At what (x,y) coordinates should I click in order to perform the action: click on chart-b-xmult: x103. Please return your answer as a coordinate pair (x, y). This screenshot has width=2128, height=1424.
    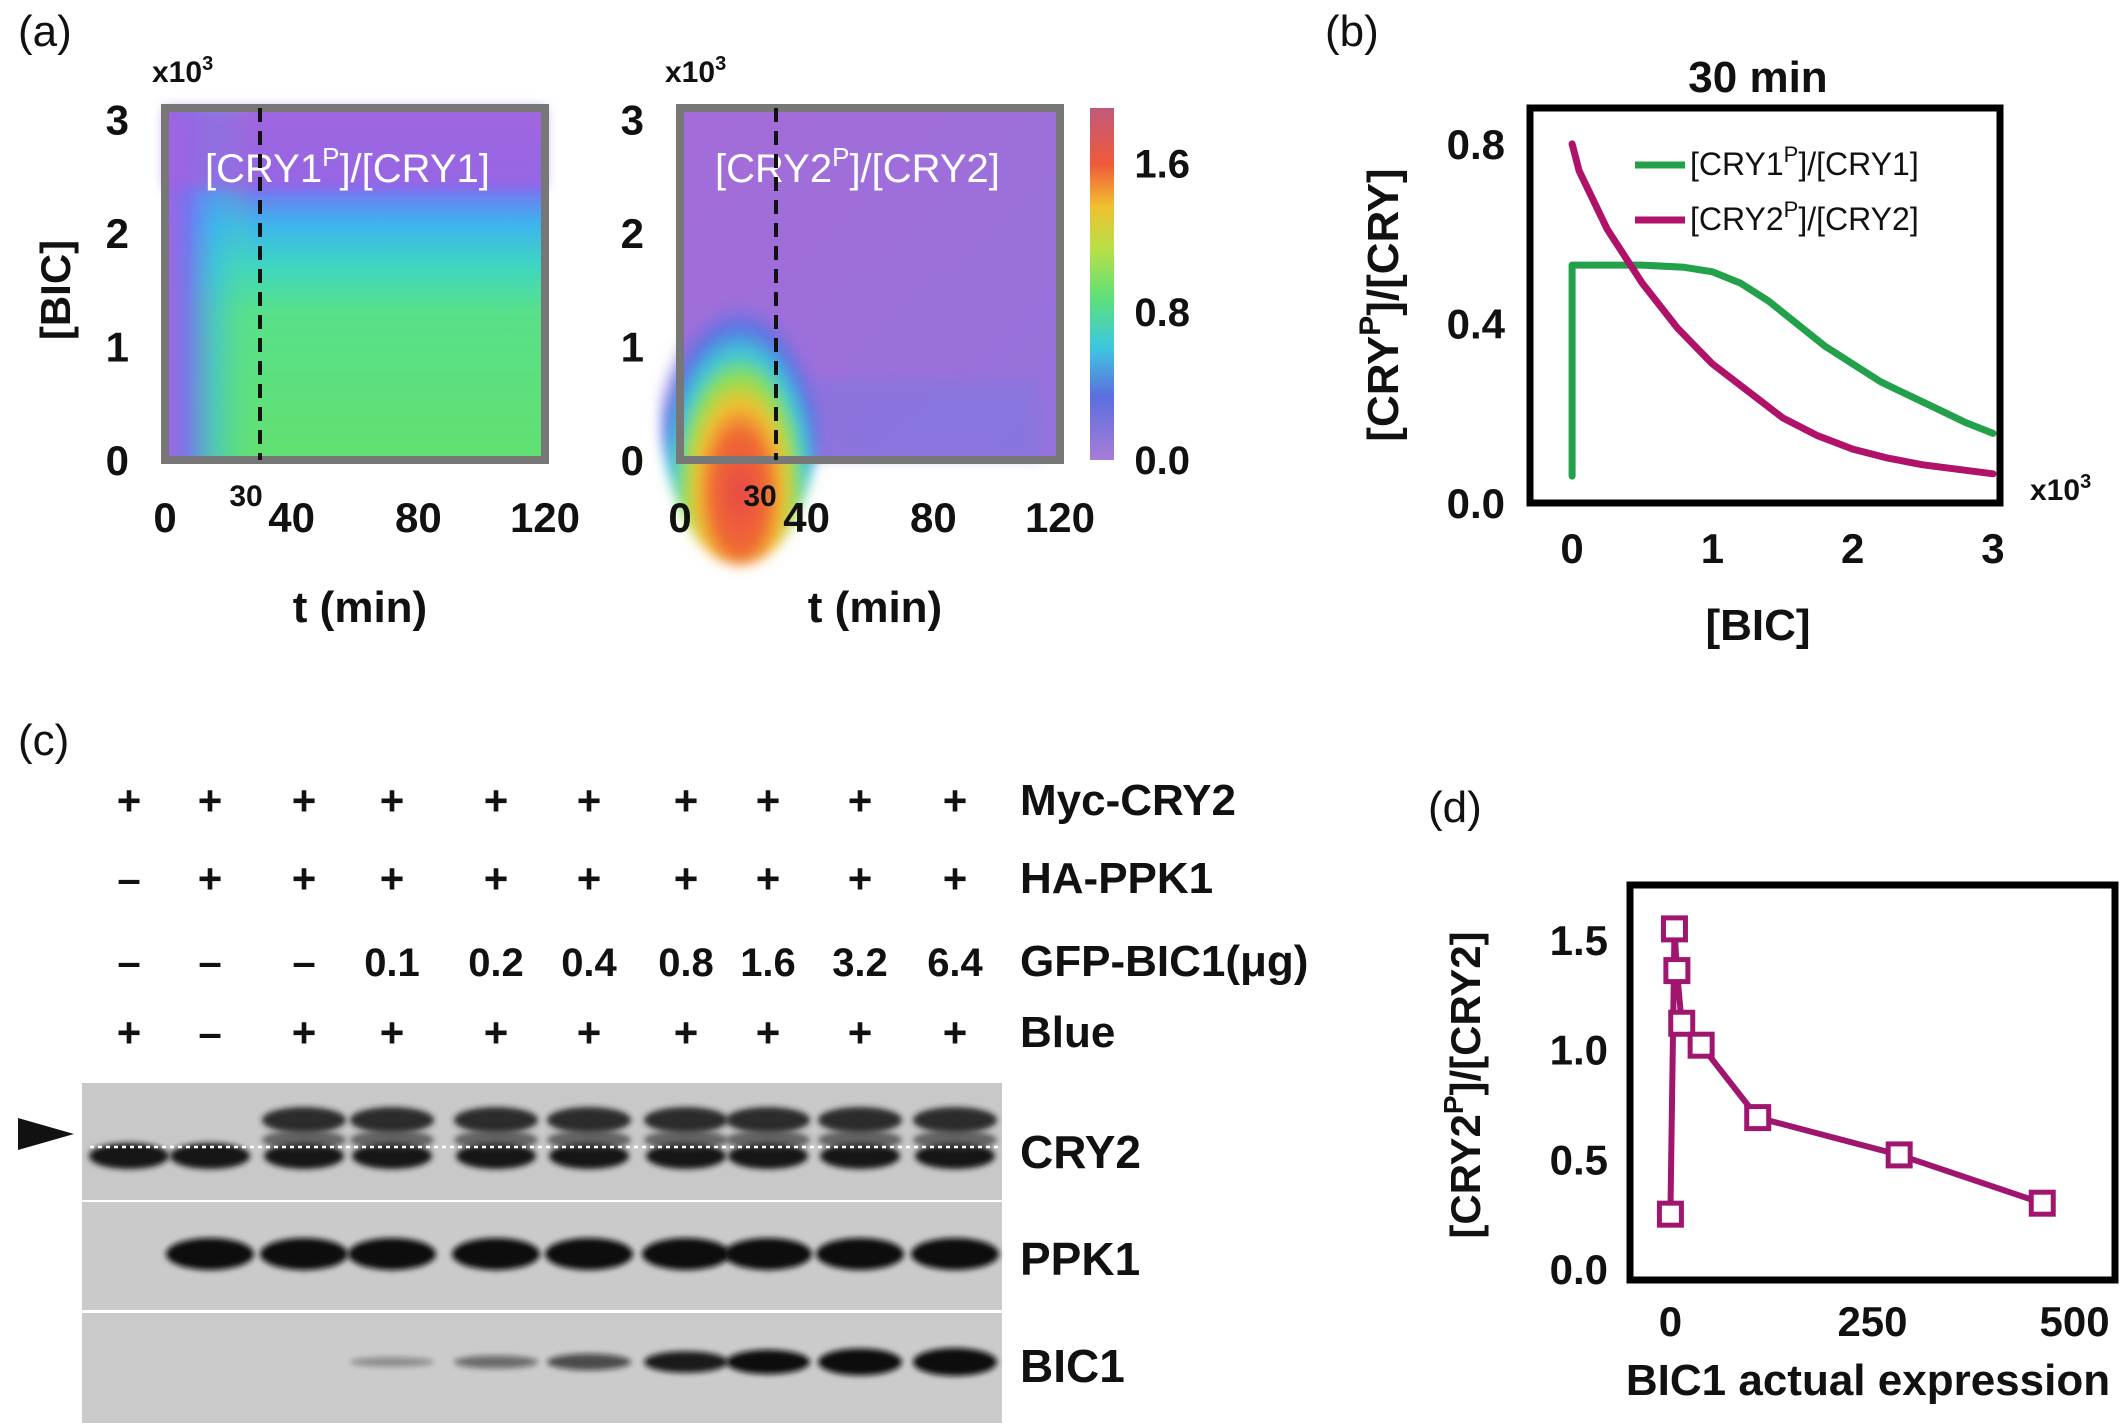
    Looking at the image, I should click on (2060, 489).